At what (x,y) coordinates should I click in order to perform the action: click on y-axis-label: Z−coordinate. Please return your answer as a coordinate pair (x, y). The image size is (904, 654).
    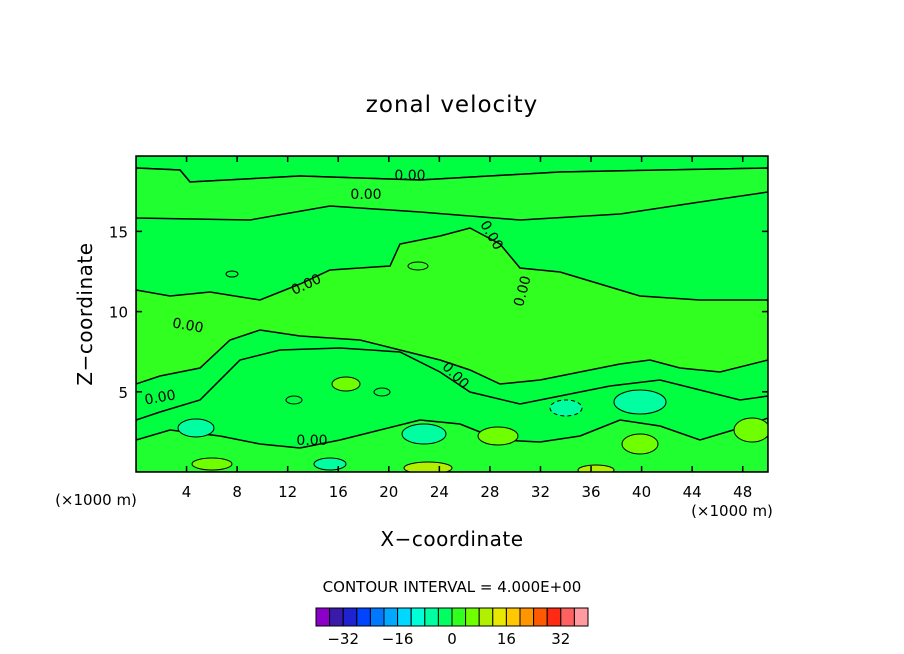
    Looking at the image, I should click on (85, 313).